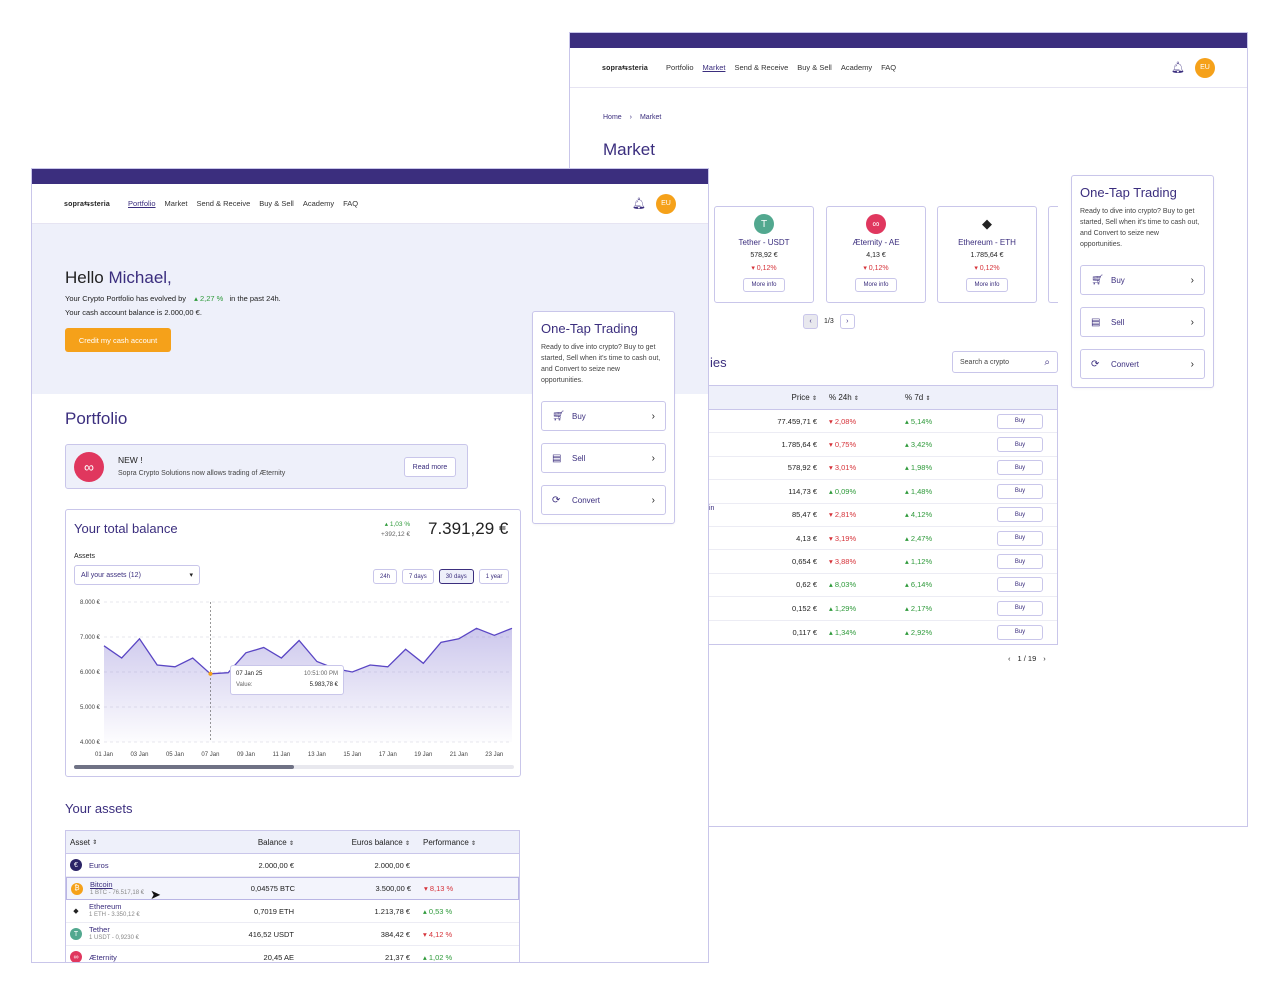 The height and width of the screenshot is (995, 1280). Describe the element at coordinates (876, 242) in the screenshot. I see `crypto-card-name: Æternity - AE` at that location.